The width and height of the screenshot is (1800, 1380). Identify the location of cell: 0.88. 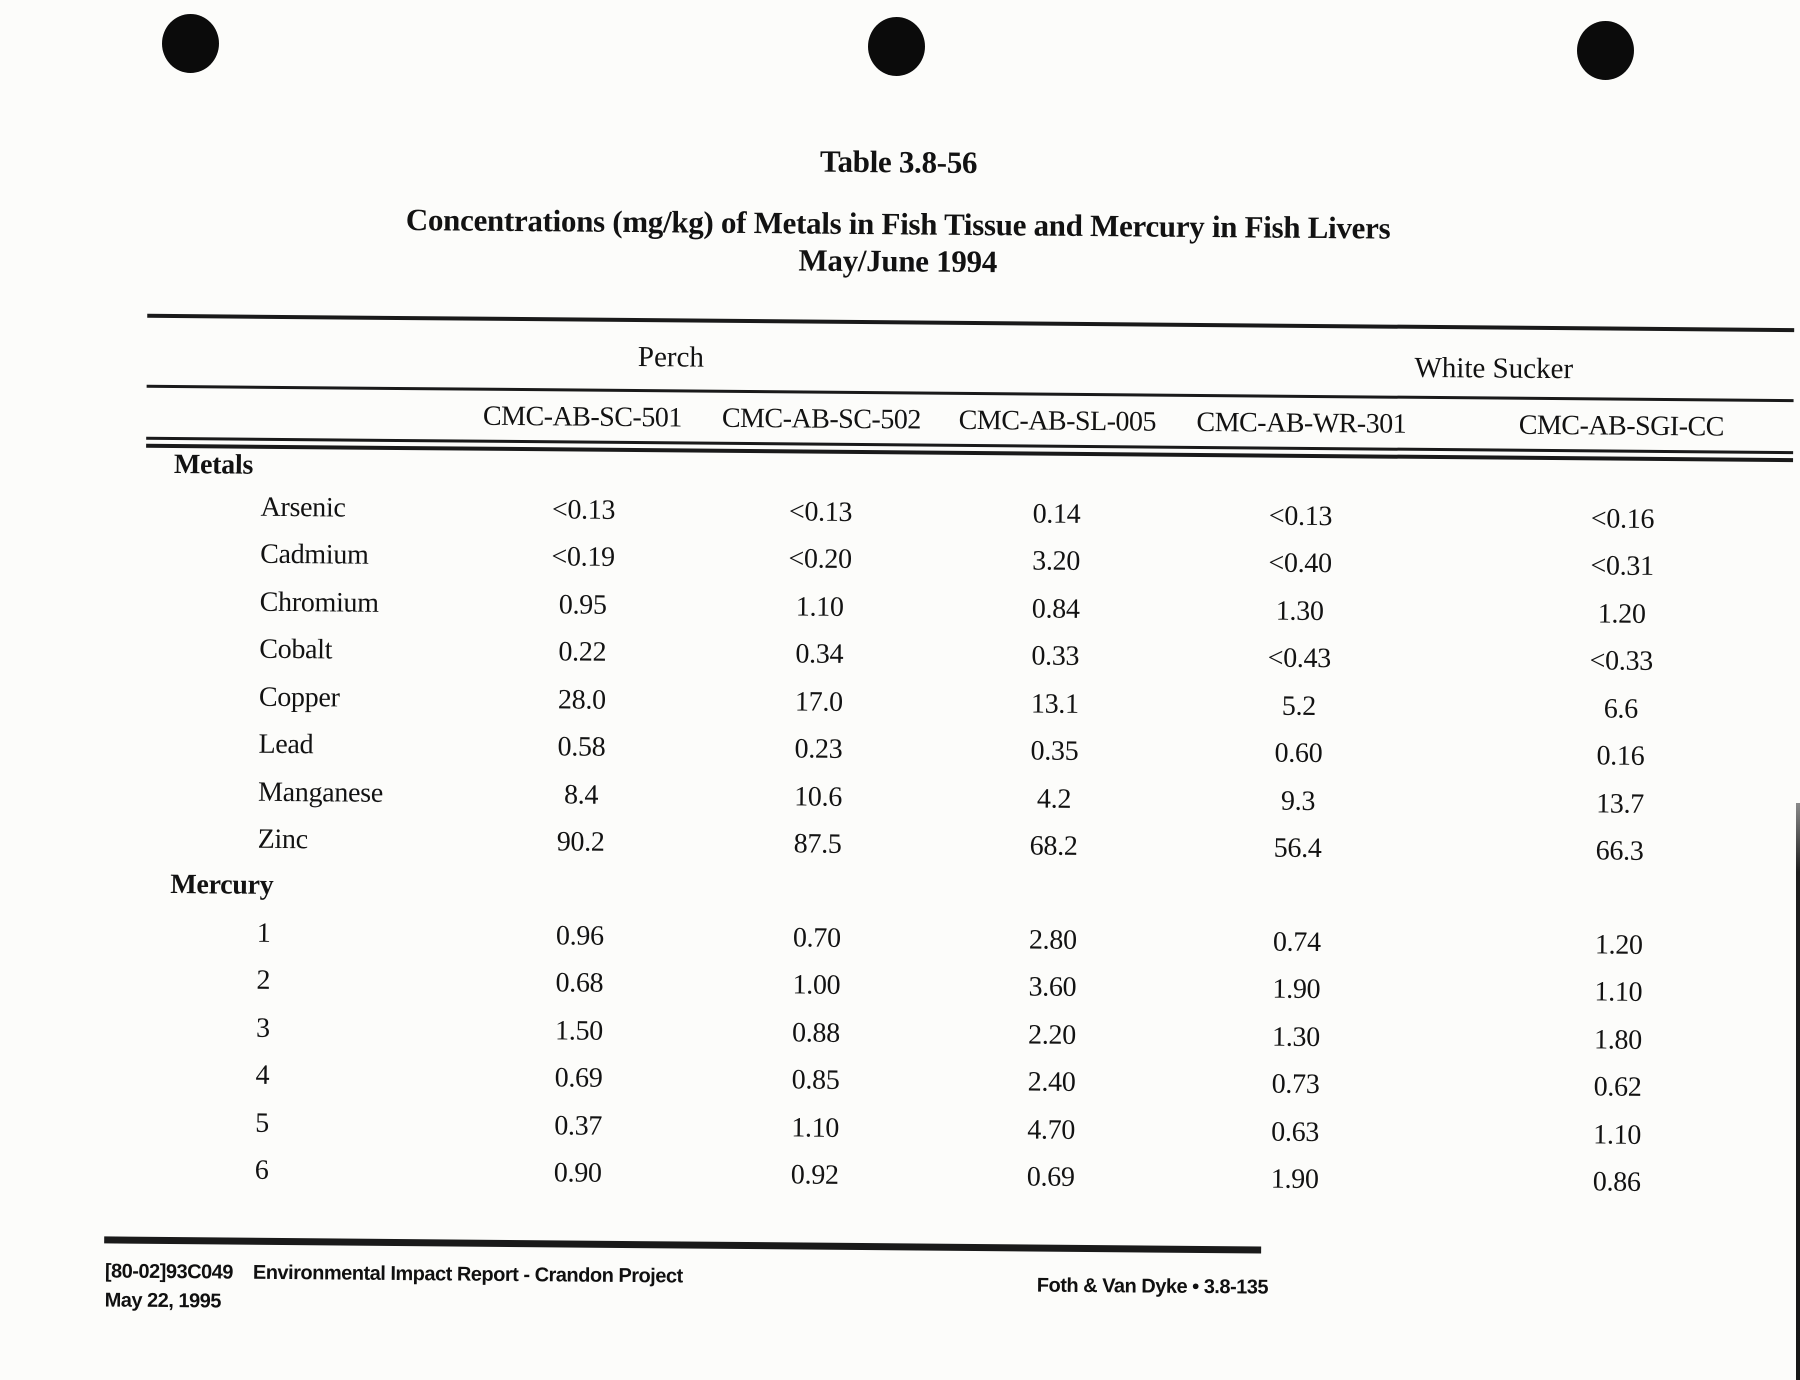
(816, 1033).